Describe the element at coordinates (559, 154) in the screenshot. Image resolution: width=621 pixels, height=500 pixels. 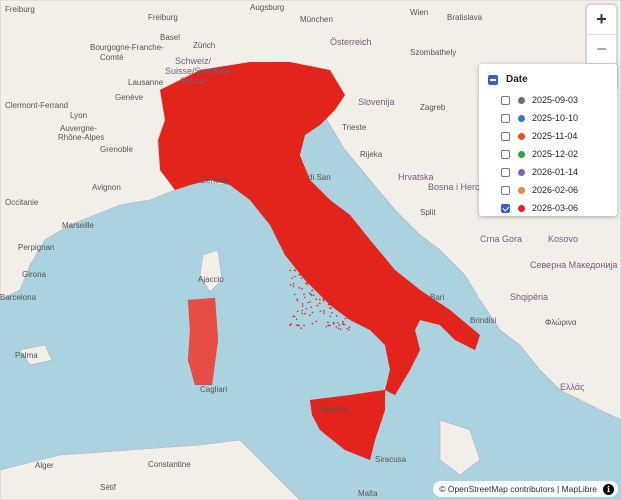
I see `legend-item: 2025-12-02` at that location.